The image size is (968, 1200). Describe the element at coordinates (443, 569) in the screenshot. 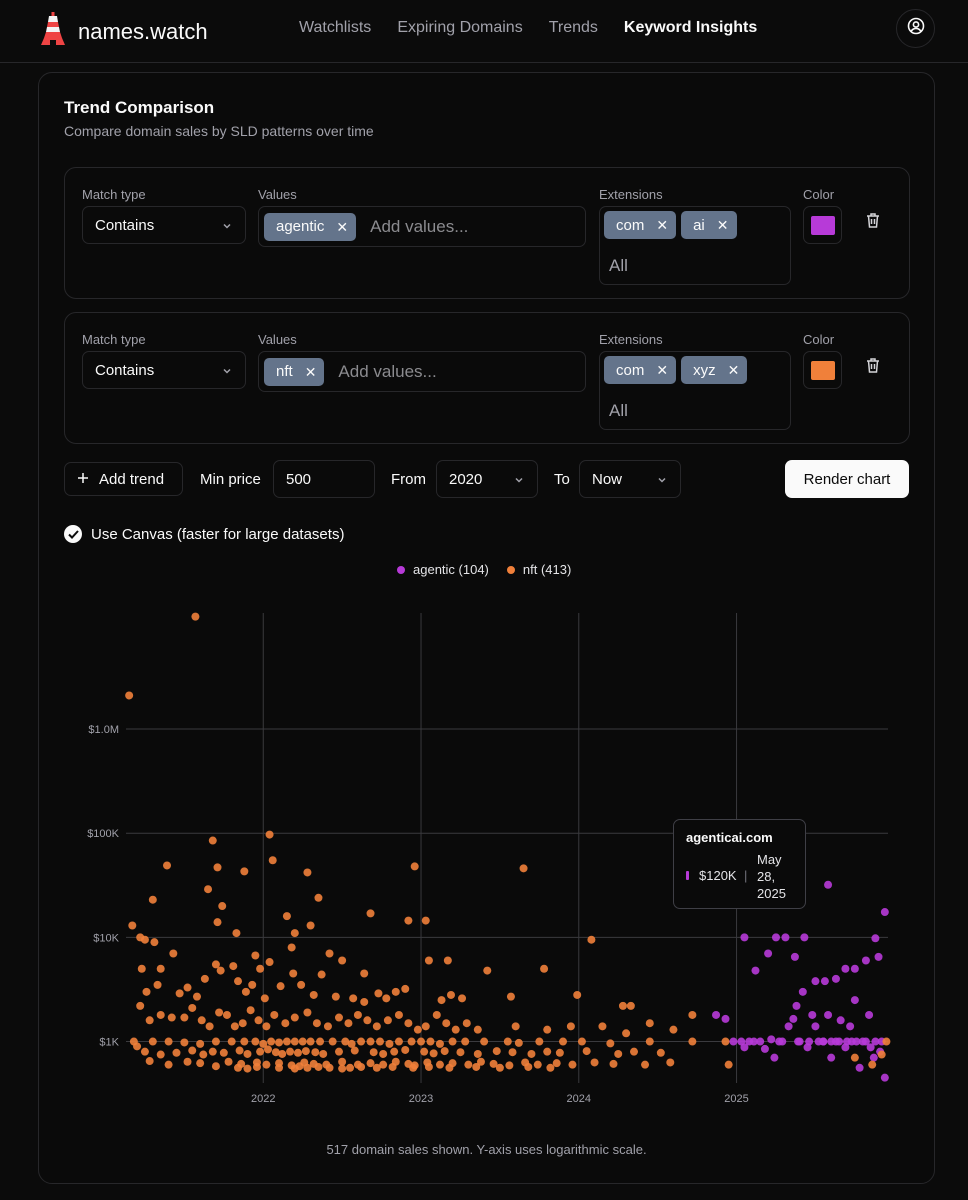

I see `legend-item-agentic: agentic (104)` at that location.